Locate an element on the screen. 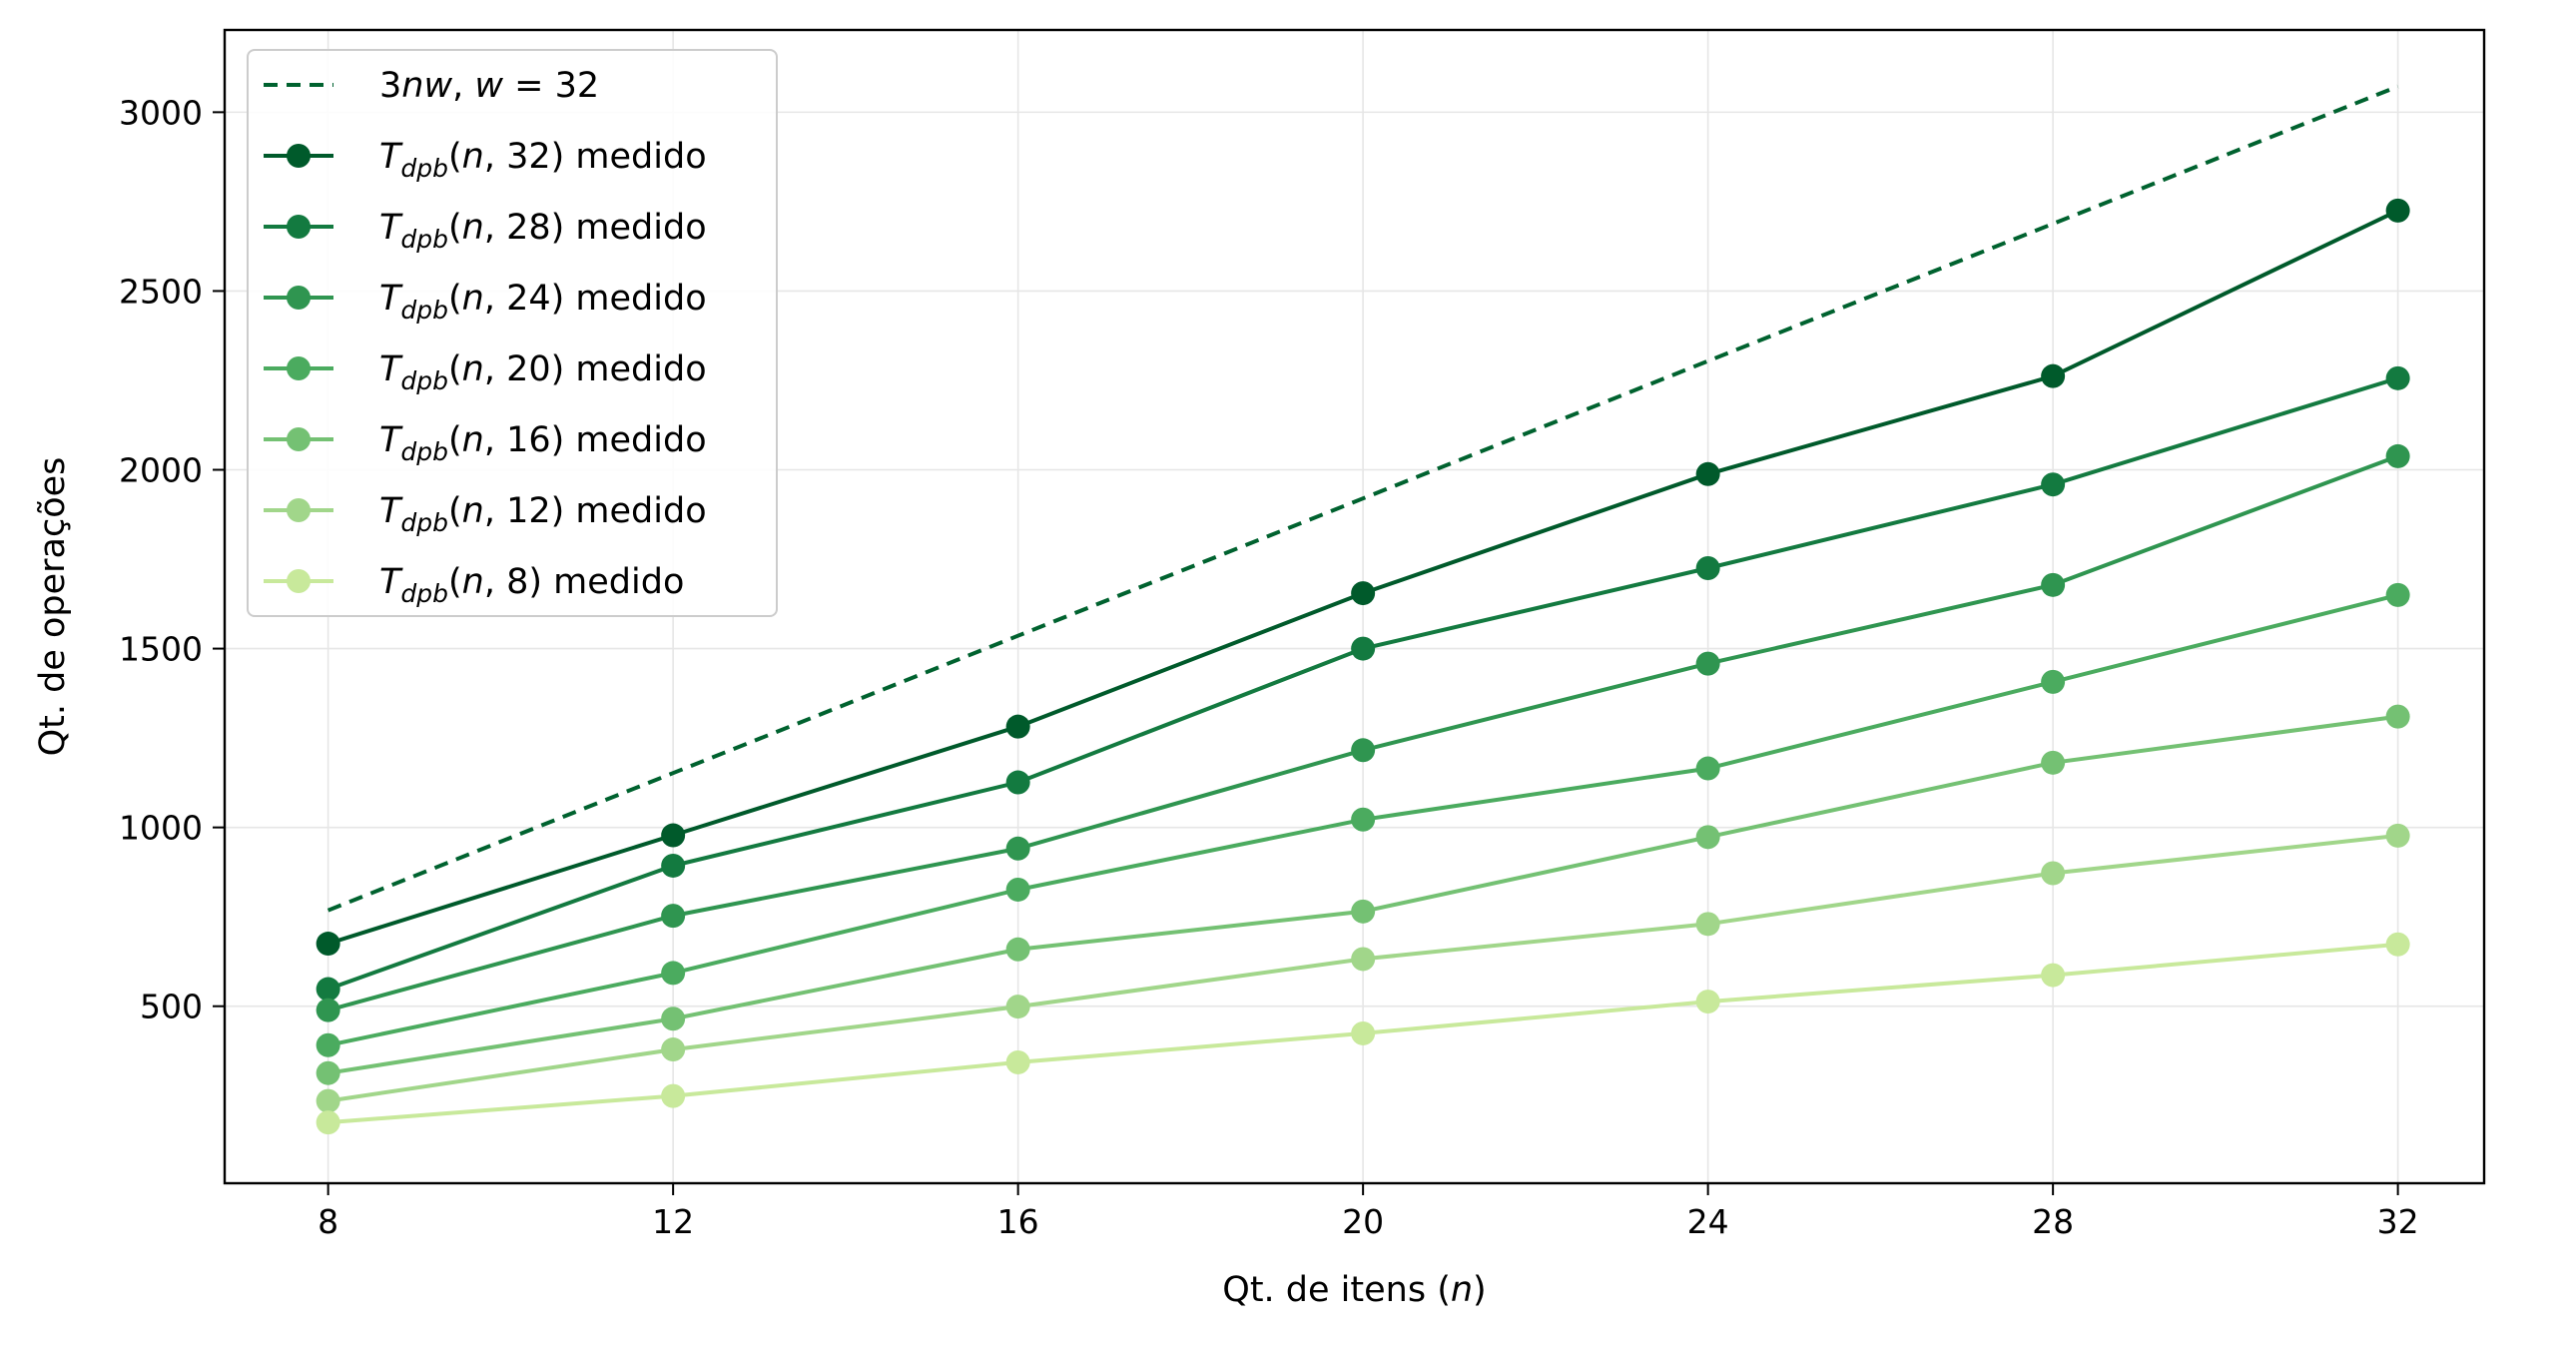  legend-box is located at coordinates (512, 333).